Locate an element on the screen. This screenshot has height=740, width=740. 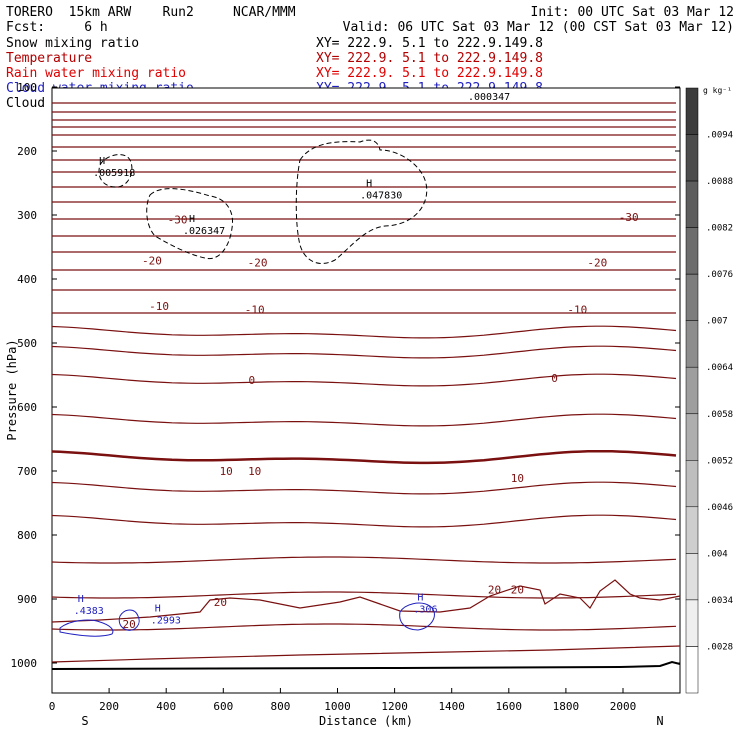
colorbar-unit: g kg⁻¹ is located at coordinates (717, 90).